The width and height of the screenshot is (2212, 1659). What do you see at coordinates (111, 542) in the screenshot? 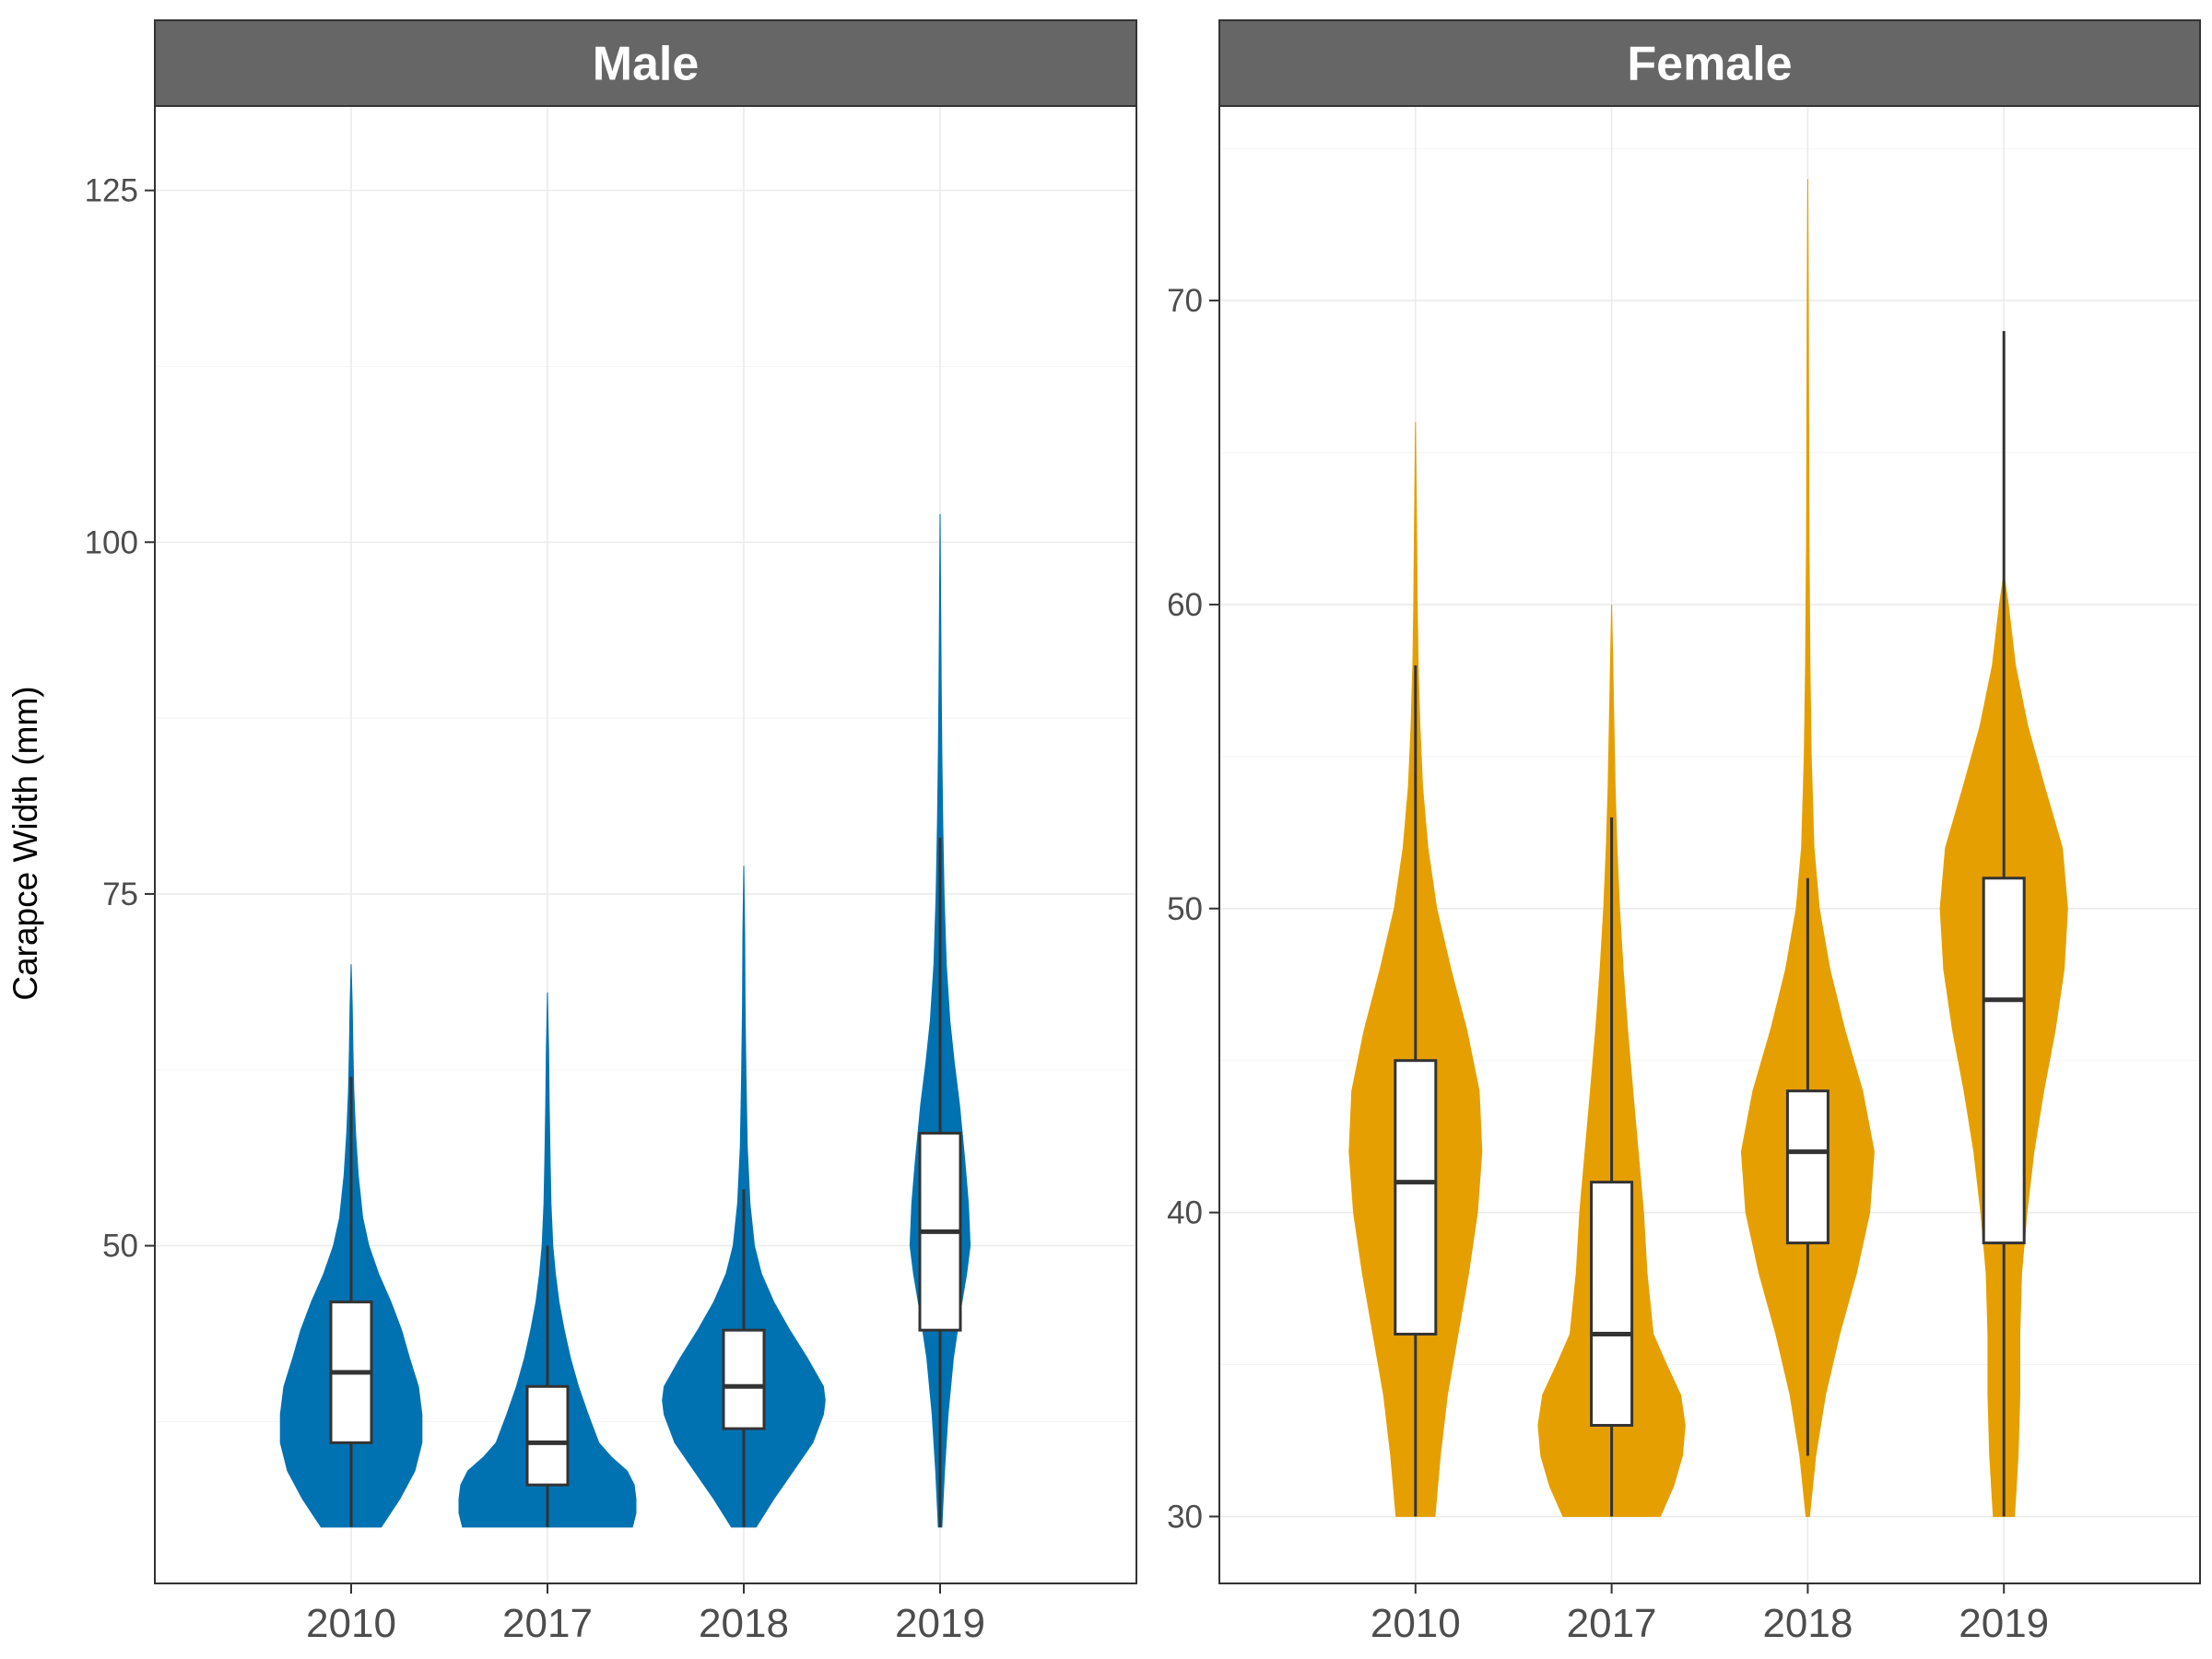
I see `y-tick-label-male: 100` at bounding box center [111, 542].